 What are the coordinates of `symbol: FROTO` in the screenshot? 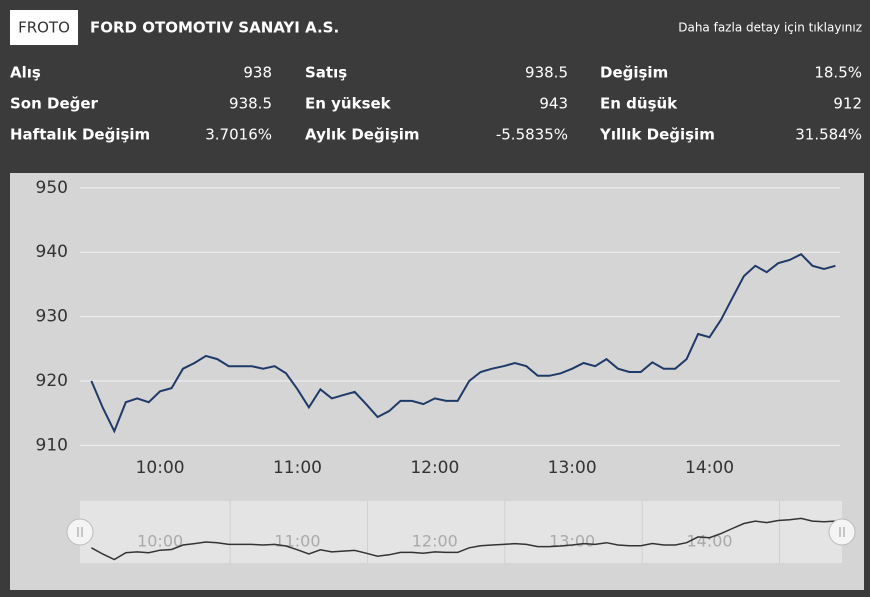 It's located at (44, 28).